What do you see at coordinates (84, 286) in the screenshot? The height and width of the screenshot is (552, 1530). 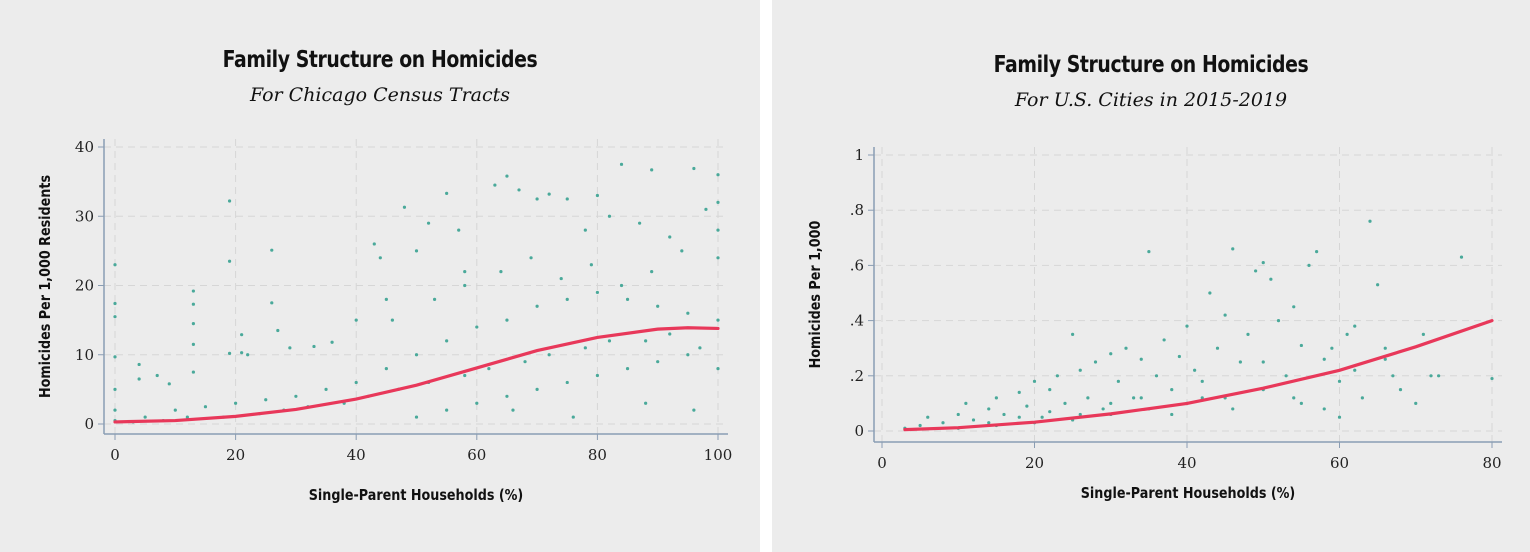 I see `y-tick-label: 20` at bounding box center [84, 286].